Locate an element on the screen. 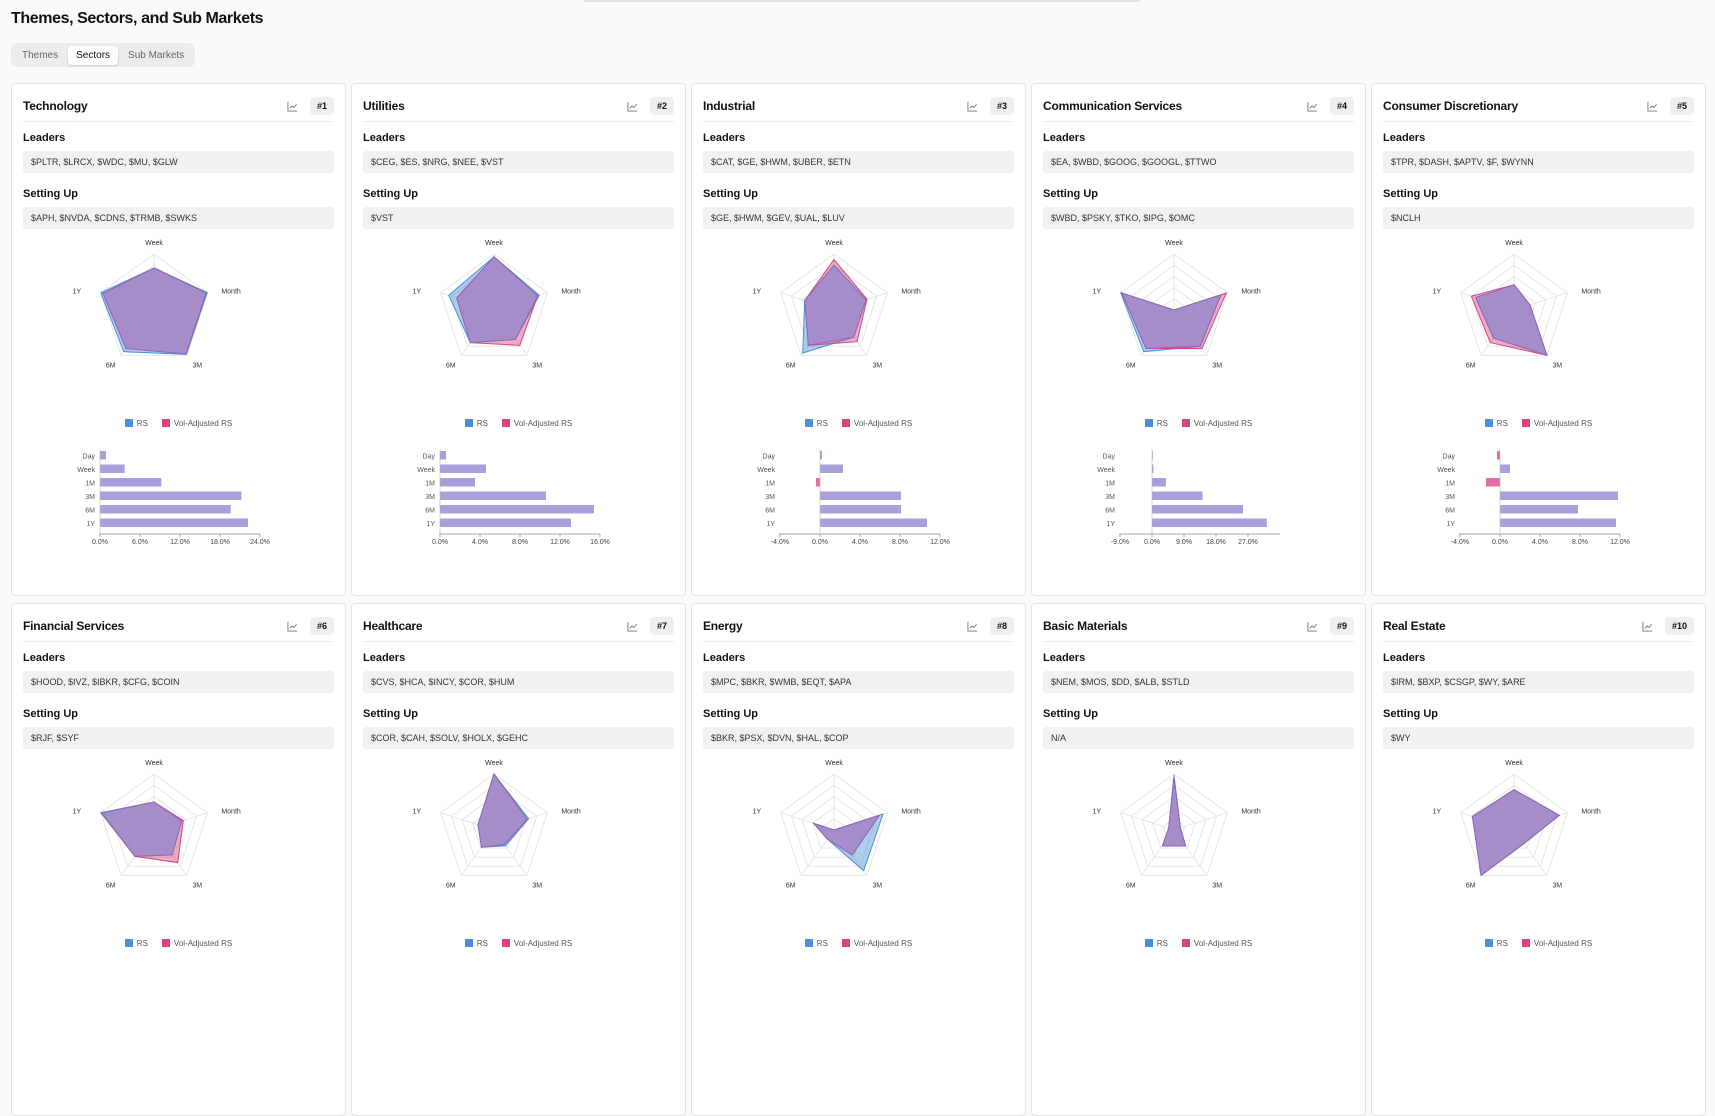 This screenshot has width=1715, height=1116. rank-badge: #9 is located at coordinates (1341, 626).